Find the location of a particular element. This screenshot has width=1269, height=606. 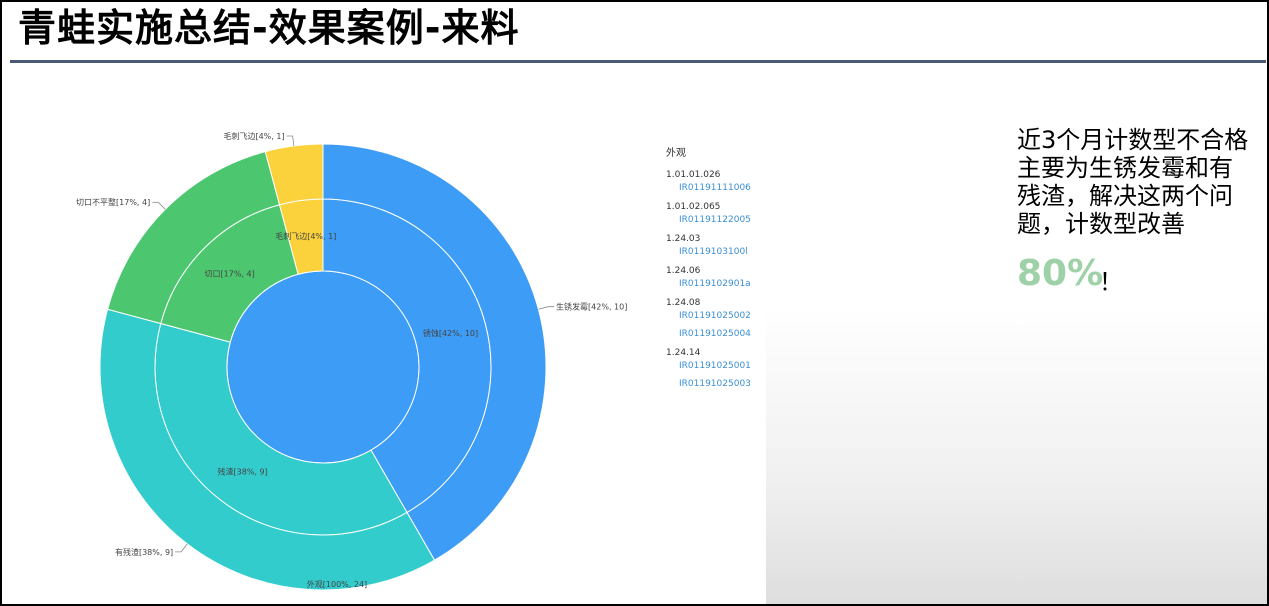

legend-group: 1.24.03 IR0119103100l is located at coordinates (708, 246).